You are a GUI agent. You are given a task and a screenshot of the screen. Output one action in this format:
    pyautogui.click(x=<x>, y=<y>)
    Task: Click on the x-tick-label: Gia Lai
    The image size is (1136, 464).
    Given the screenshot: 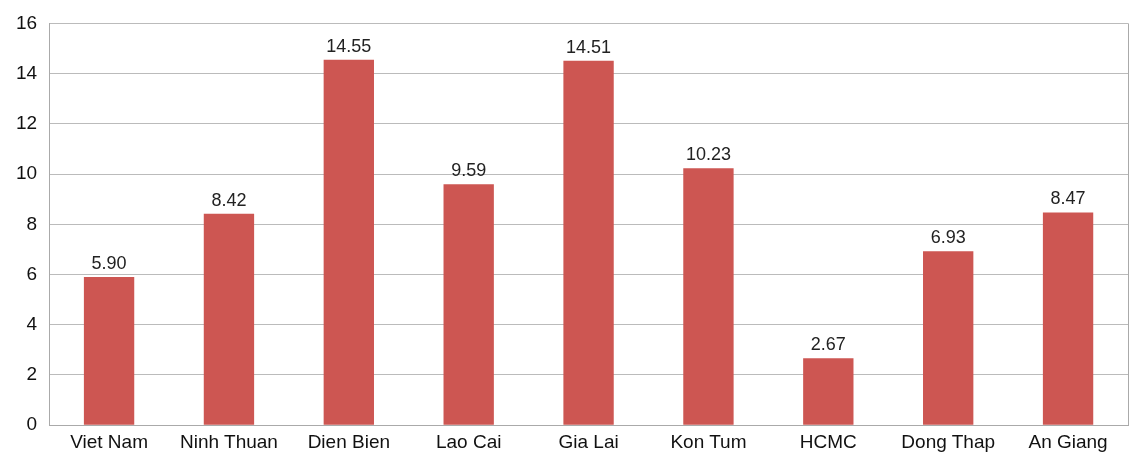 What is the action you would take?
    pyautogui.click(x=588, y=441)
    